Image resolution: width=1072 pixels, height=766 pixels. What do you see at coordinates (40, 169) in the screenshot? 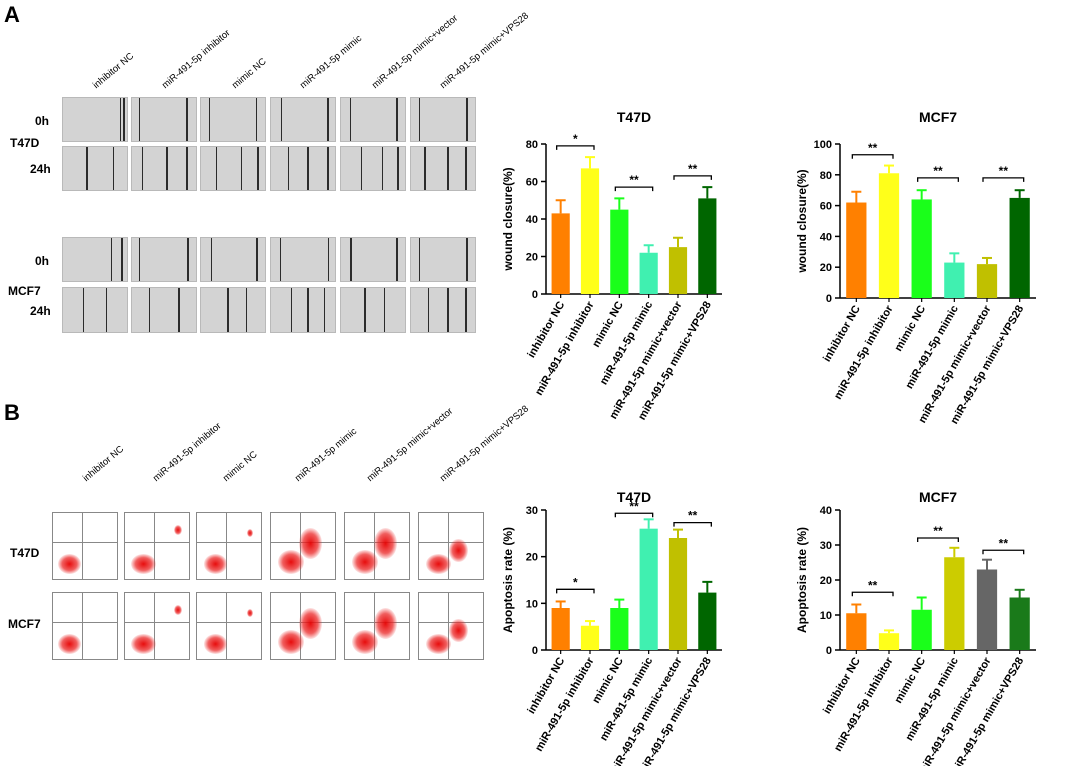
I see `time-label-24h-t47d: 24h` at bounding box center [40, 169].